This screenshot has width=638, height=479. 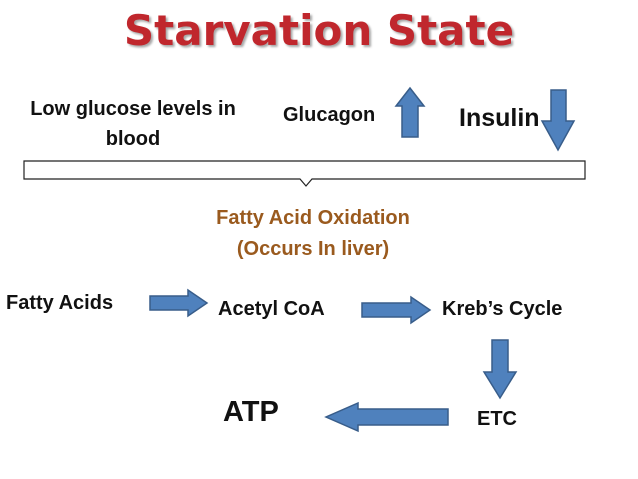 What do you see at coordinates (558, 120) in the screenshot?
I see `insulin-down-arrow` at bounding box center [558, 120].